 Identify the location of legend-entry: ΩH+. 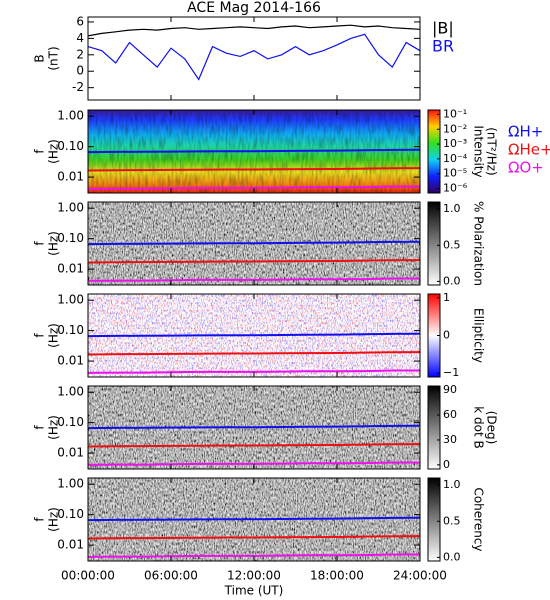
(525, 132).